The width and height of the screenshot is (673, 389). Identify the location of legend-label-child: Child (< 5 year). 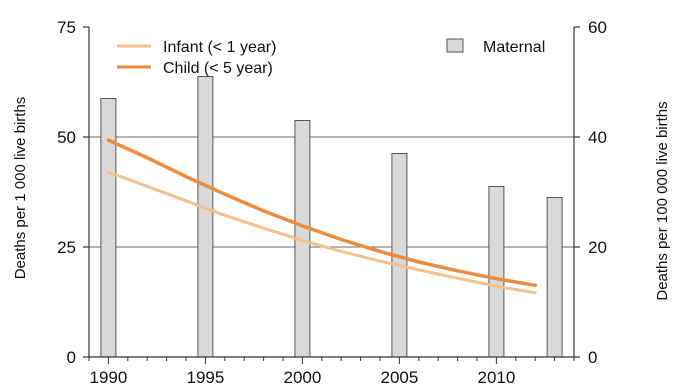
(218, 68).